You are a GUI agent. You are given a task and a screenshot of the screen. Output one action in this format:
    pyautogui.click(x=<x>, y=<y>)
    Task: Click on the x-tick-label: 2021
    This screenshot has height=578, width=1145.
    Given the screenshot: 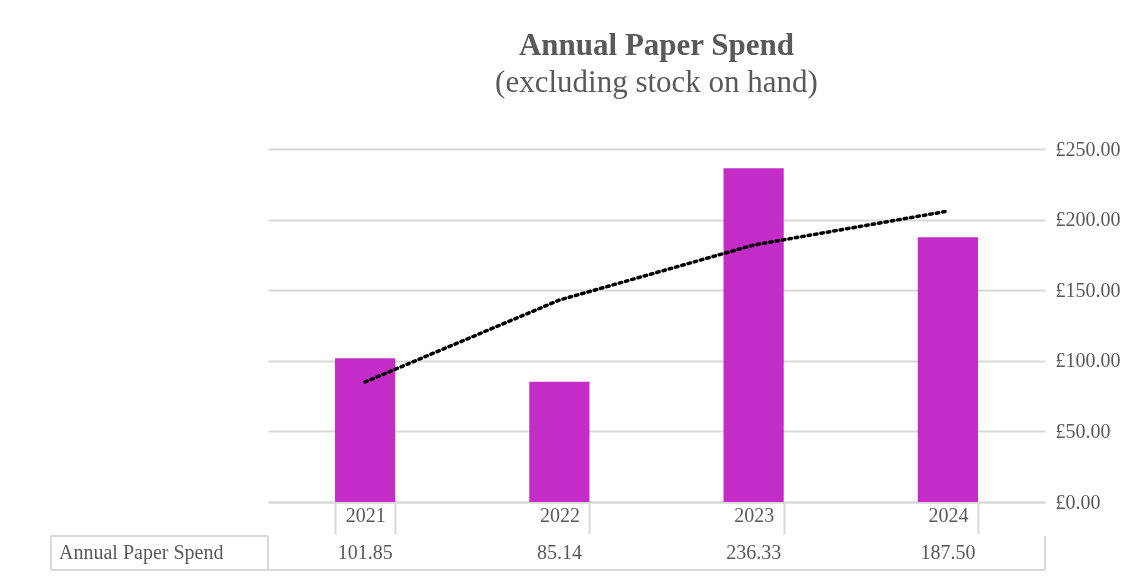 What is the action you would take?
    pyautogui.click(x=365, y=514)
    